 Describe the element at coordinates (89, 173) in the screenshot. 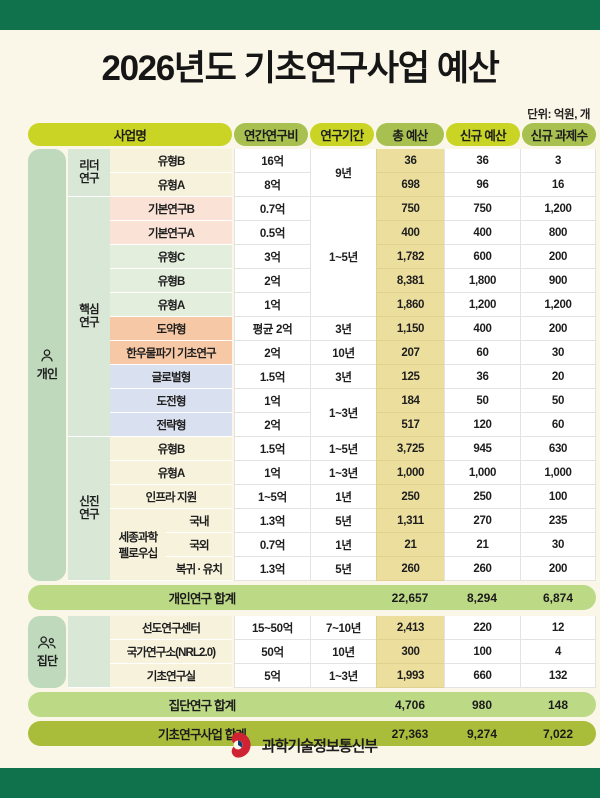

I see `subcategory-cell: 리더 연구` at that location.